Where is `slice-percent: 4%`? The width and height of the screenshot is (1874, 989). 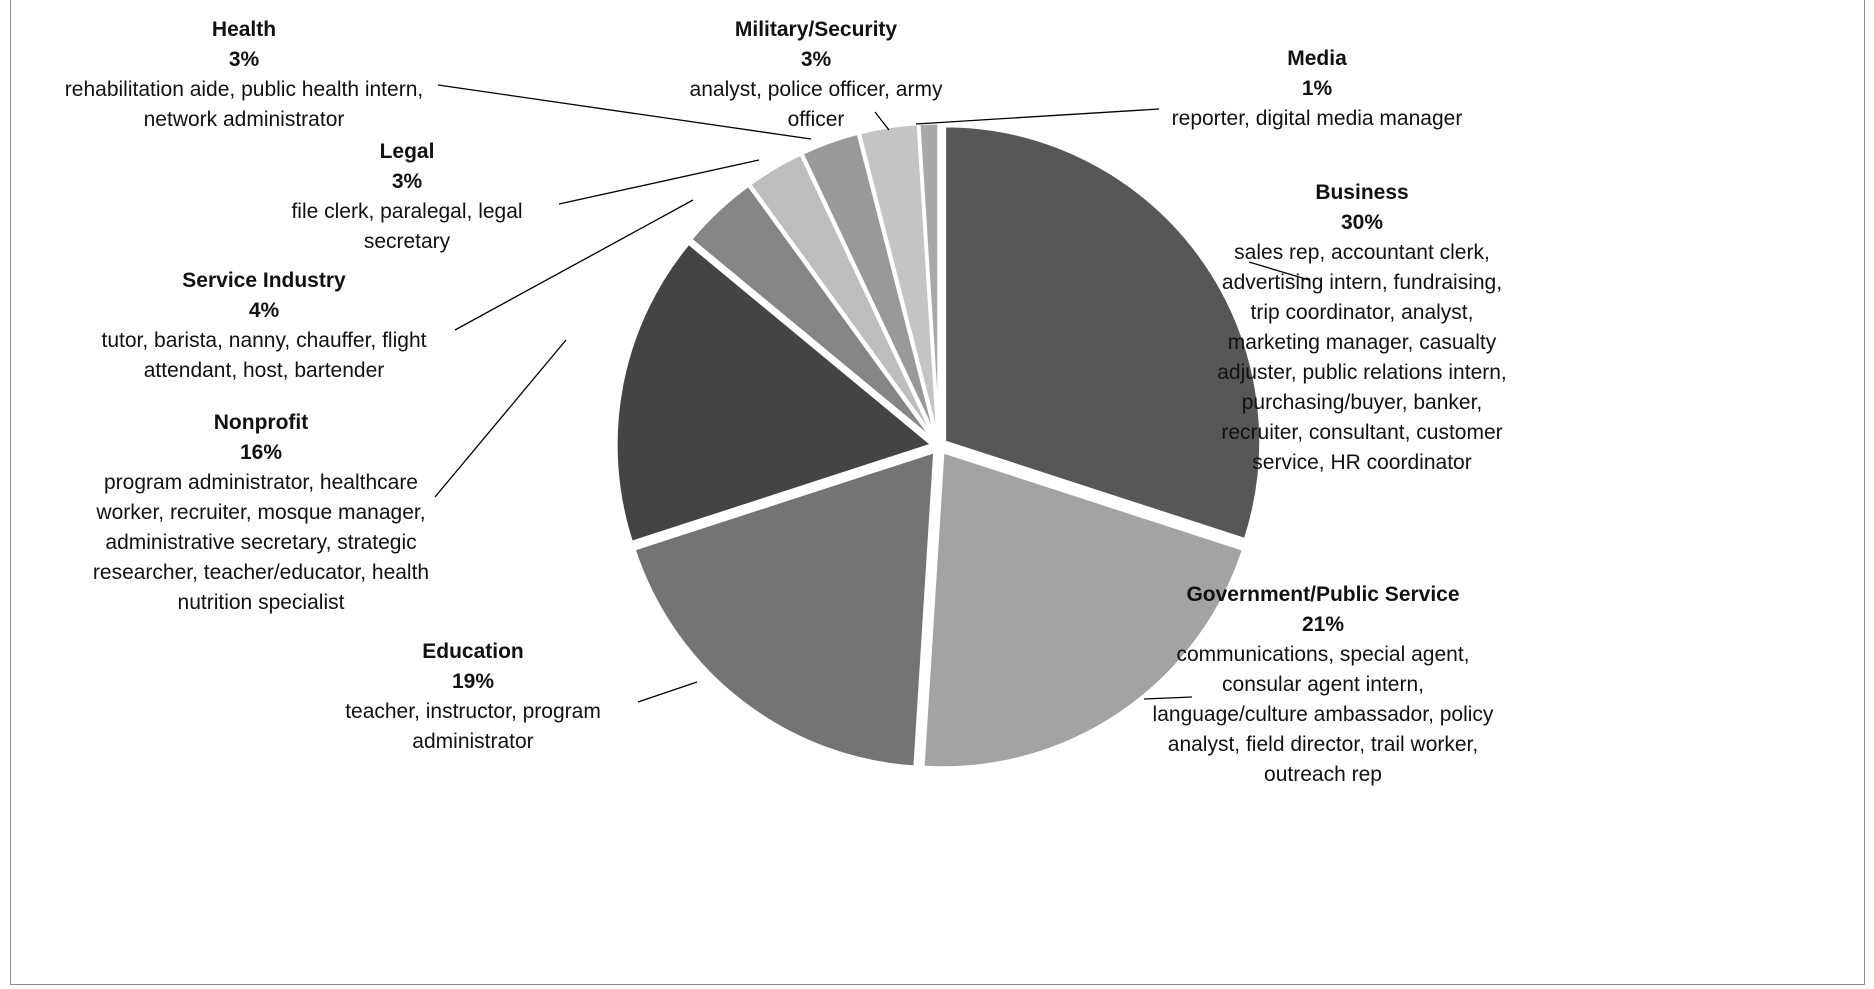
slice-percent: 4% is located at coordinates (264, 310).